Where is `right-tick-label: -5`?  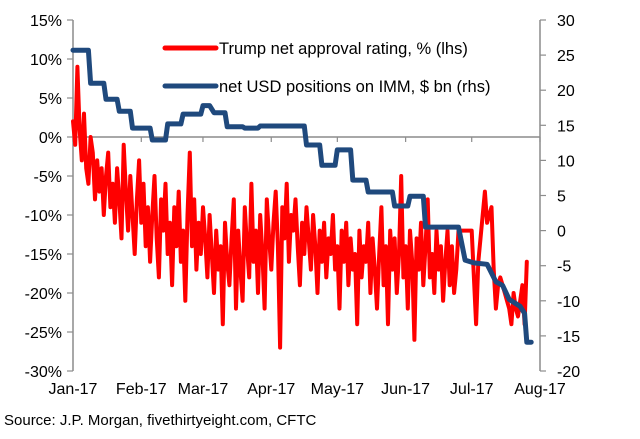
right-tick-label: -5 is located at coordinates (564, 267).